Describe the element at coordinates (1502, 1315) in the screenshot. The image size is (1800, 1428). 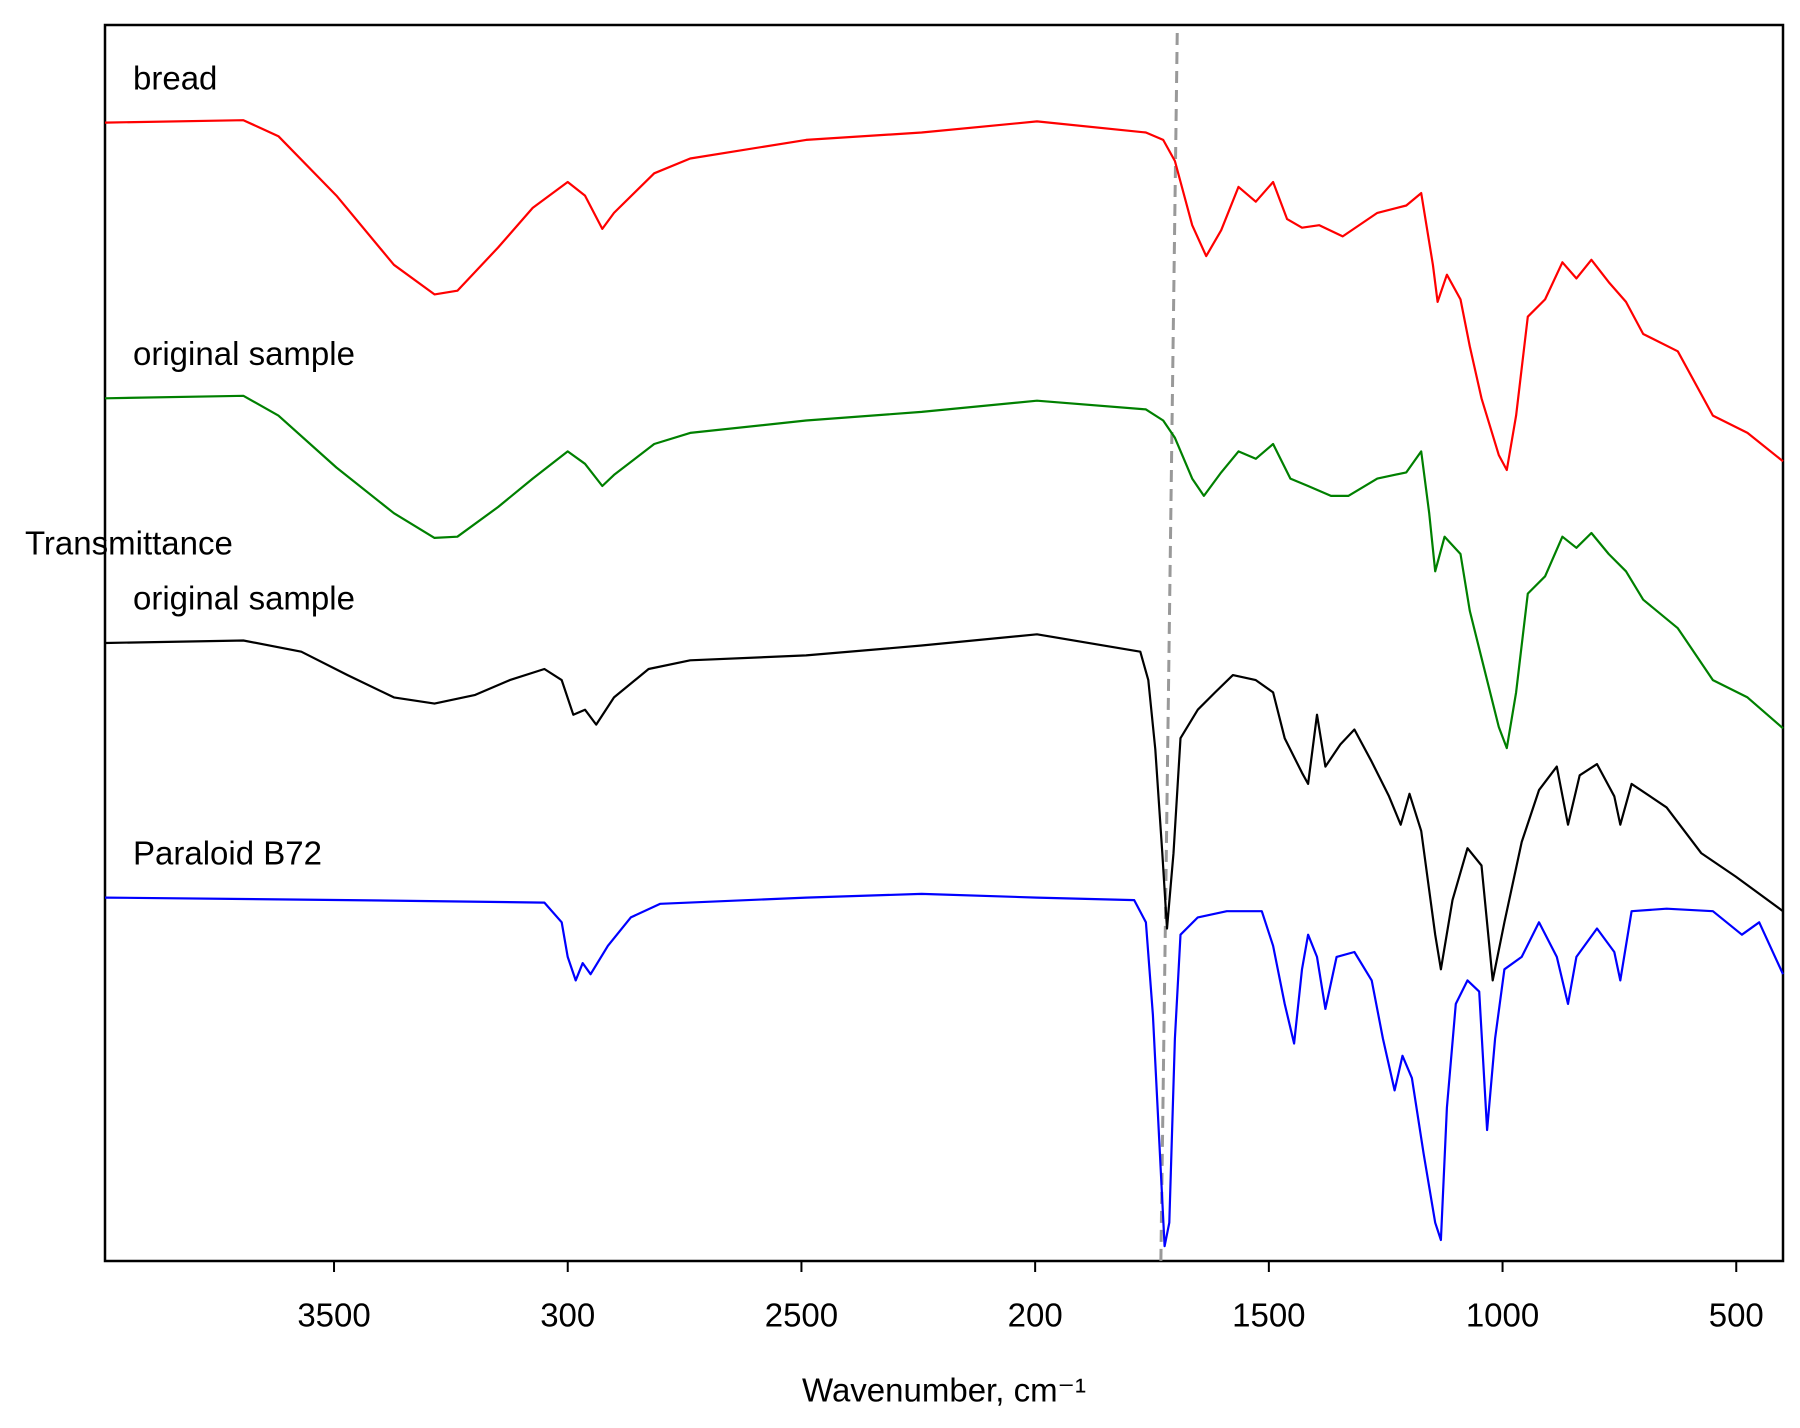
I see `x-tick-label: 1000` at that location.